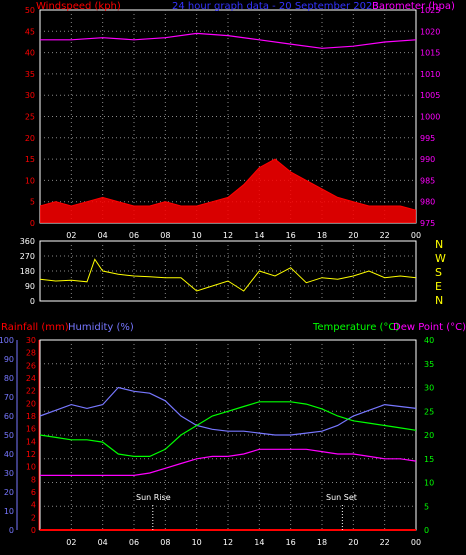 The height and width of the screenshot is (555, 466). I want to click on humidity-line, so click(228, 411).